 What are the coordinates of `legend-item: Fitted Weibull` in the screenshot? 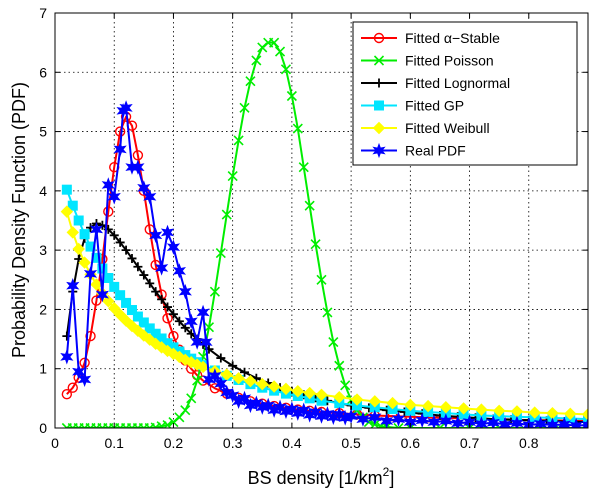 It's located at (425, 128).